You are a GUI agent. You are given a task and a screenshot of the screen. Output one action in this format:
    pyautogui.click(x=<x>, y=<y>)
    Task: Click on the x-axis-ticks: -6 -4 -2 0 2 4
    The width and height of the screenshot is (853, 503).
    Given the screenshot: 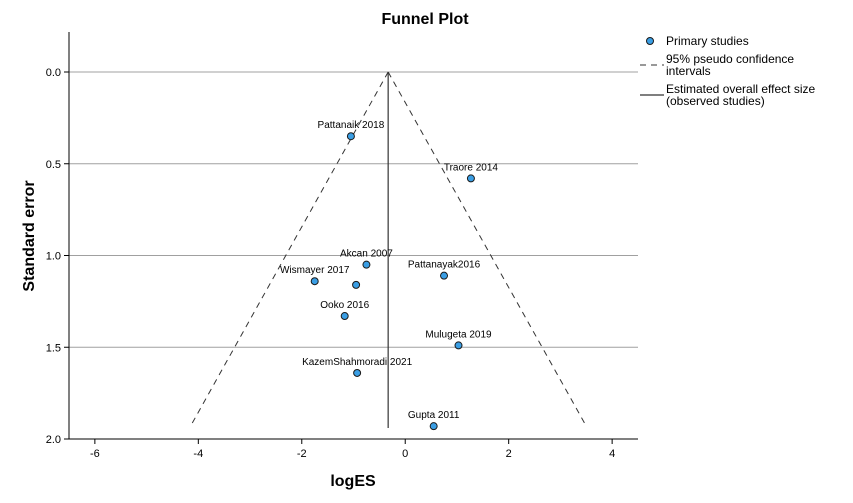 What is the action you would take?
    pyautogui.click(x=352, y=449)
    